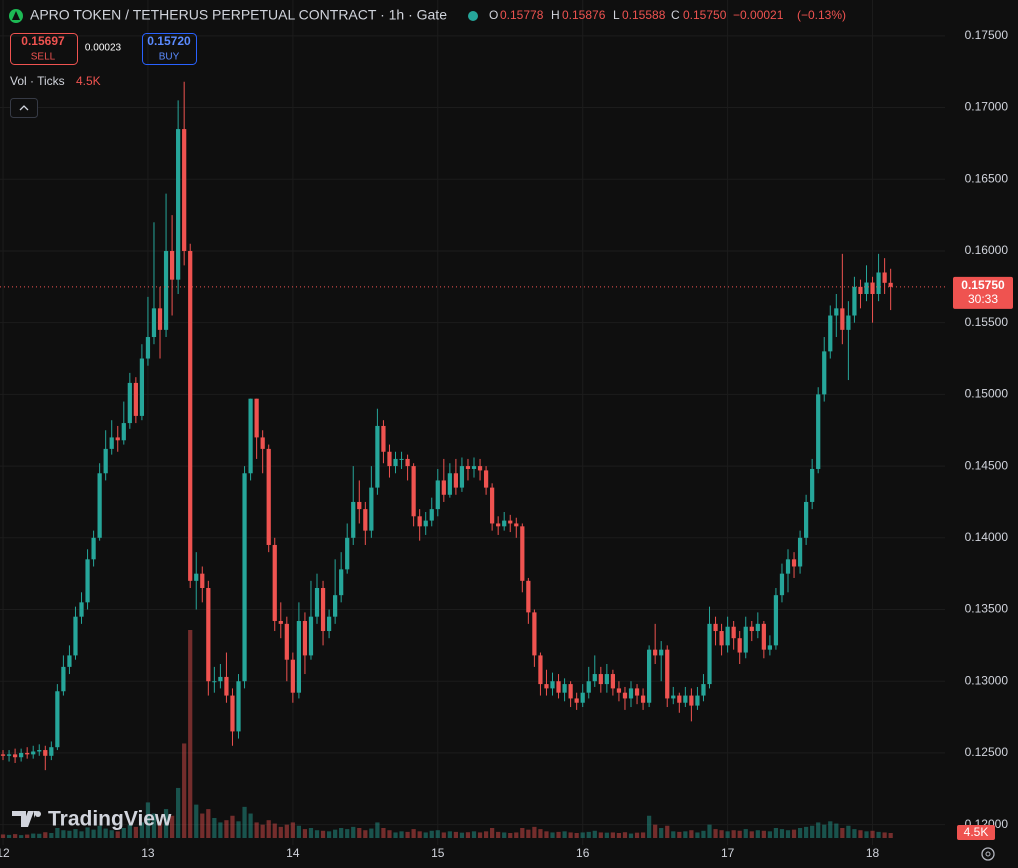 Image resolution: width=1018 pixels, height=868 pixels. What do you see at coordinates (169, 57) in the screenshot?
I see `buy-label: BUY` at bounding box center [169, 57].